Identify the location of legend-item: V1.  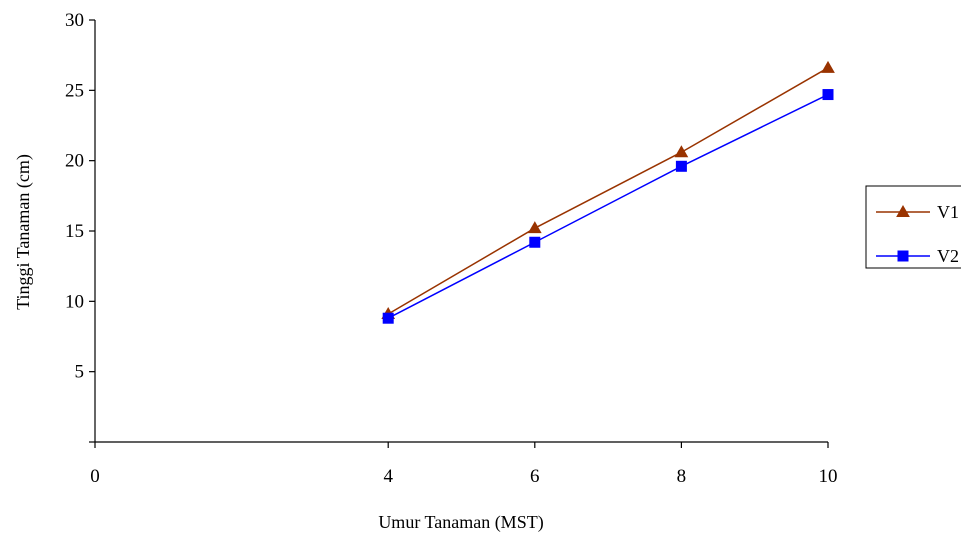
(917, 212).